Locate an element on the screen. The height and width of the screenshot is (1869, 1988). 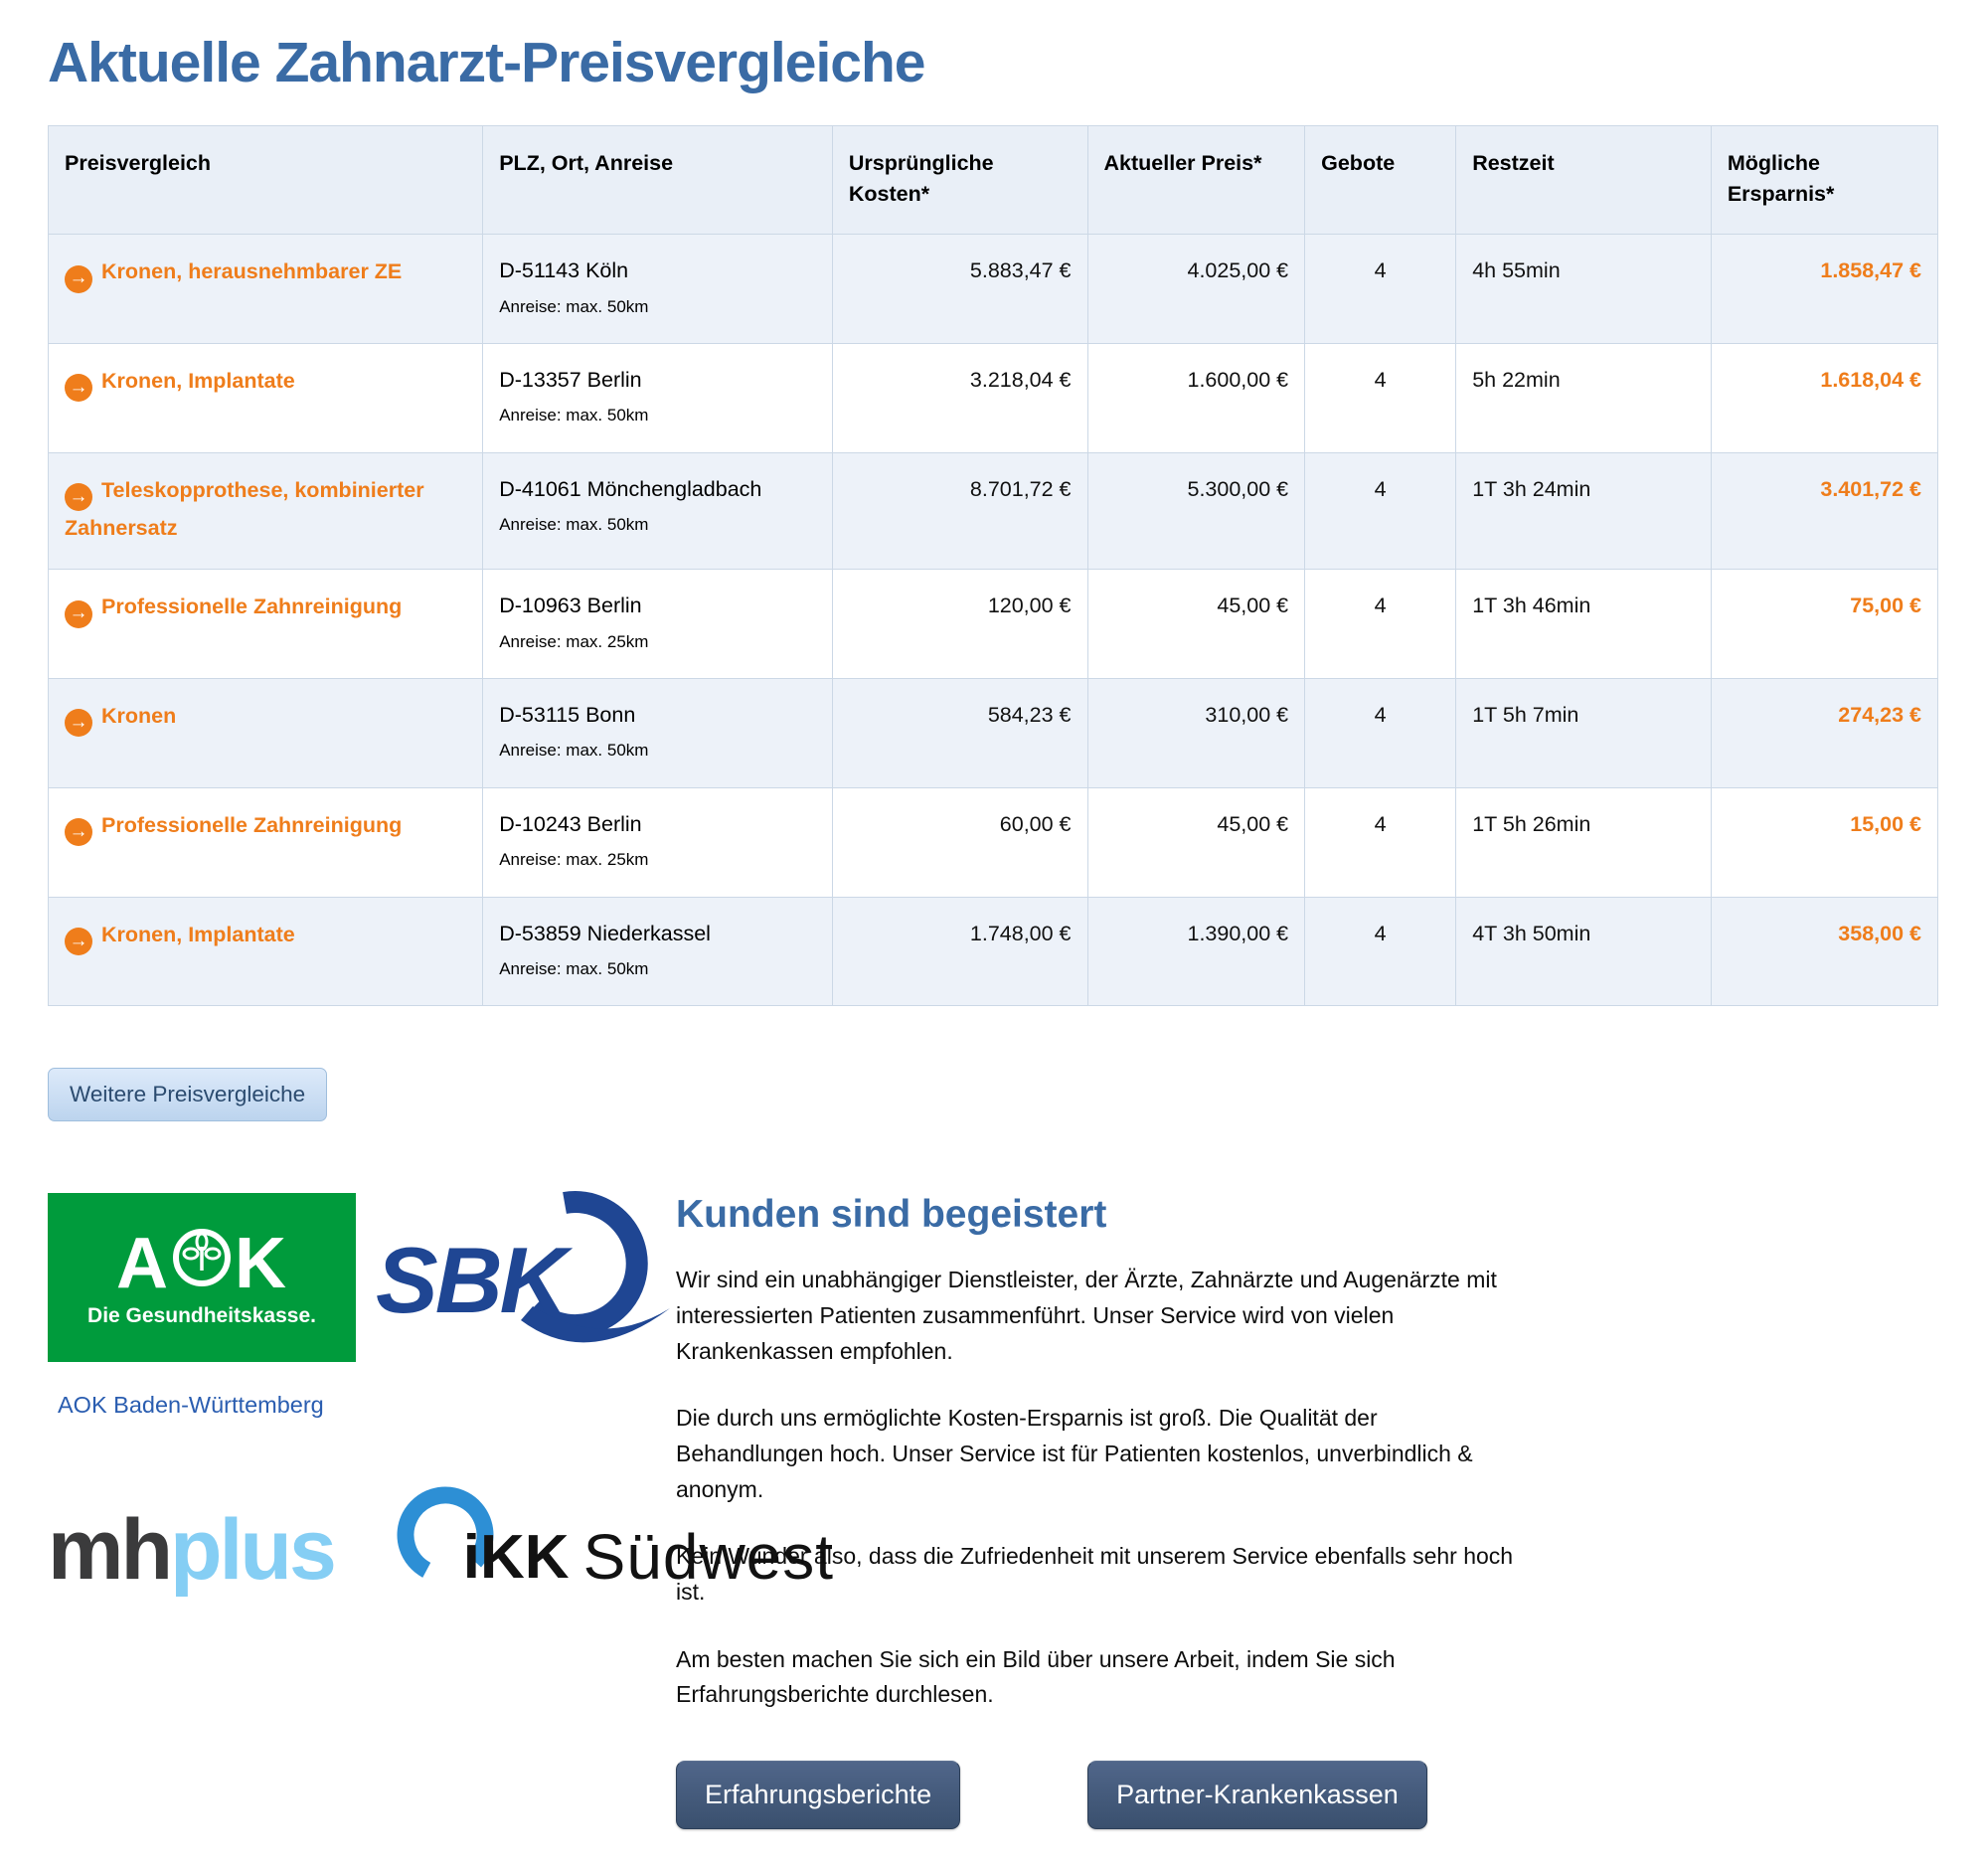
partner-krankenkassen-button: Partner-Krankenkassen is located at coordinates (1257, 1794).